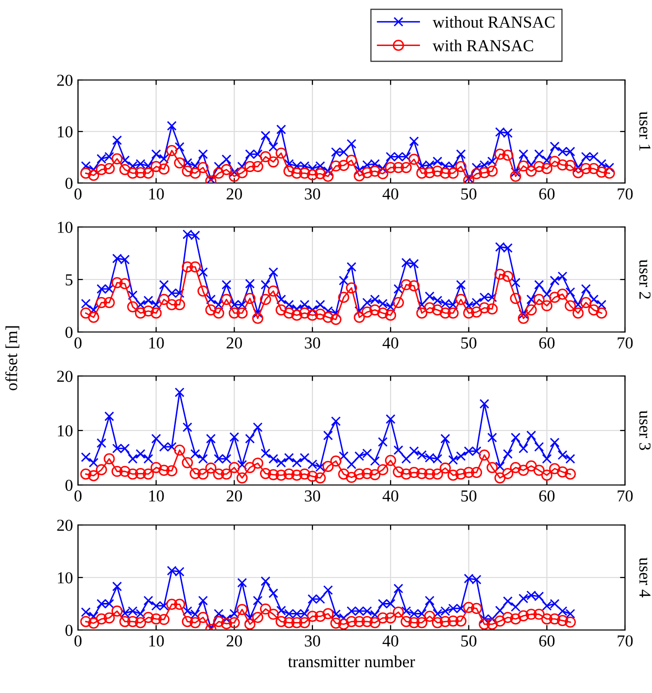  Describe the element at coordinates (69, 280) in the screenshot. I see `y-tick-label: 5` at that location.